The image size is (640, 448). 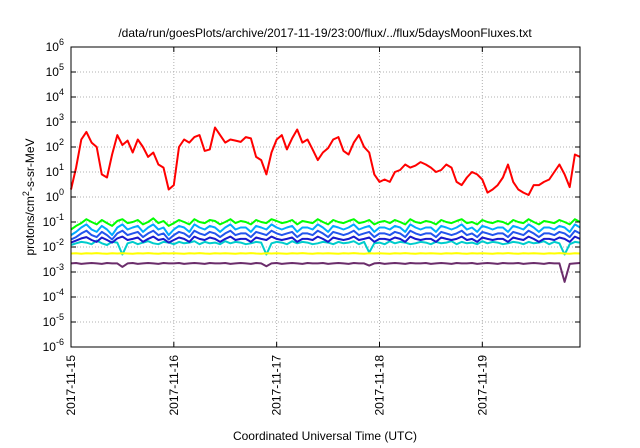 I want to click on y-tick-label: 10³, so click(x=55, y=120).